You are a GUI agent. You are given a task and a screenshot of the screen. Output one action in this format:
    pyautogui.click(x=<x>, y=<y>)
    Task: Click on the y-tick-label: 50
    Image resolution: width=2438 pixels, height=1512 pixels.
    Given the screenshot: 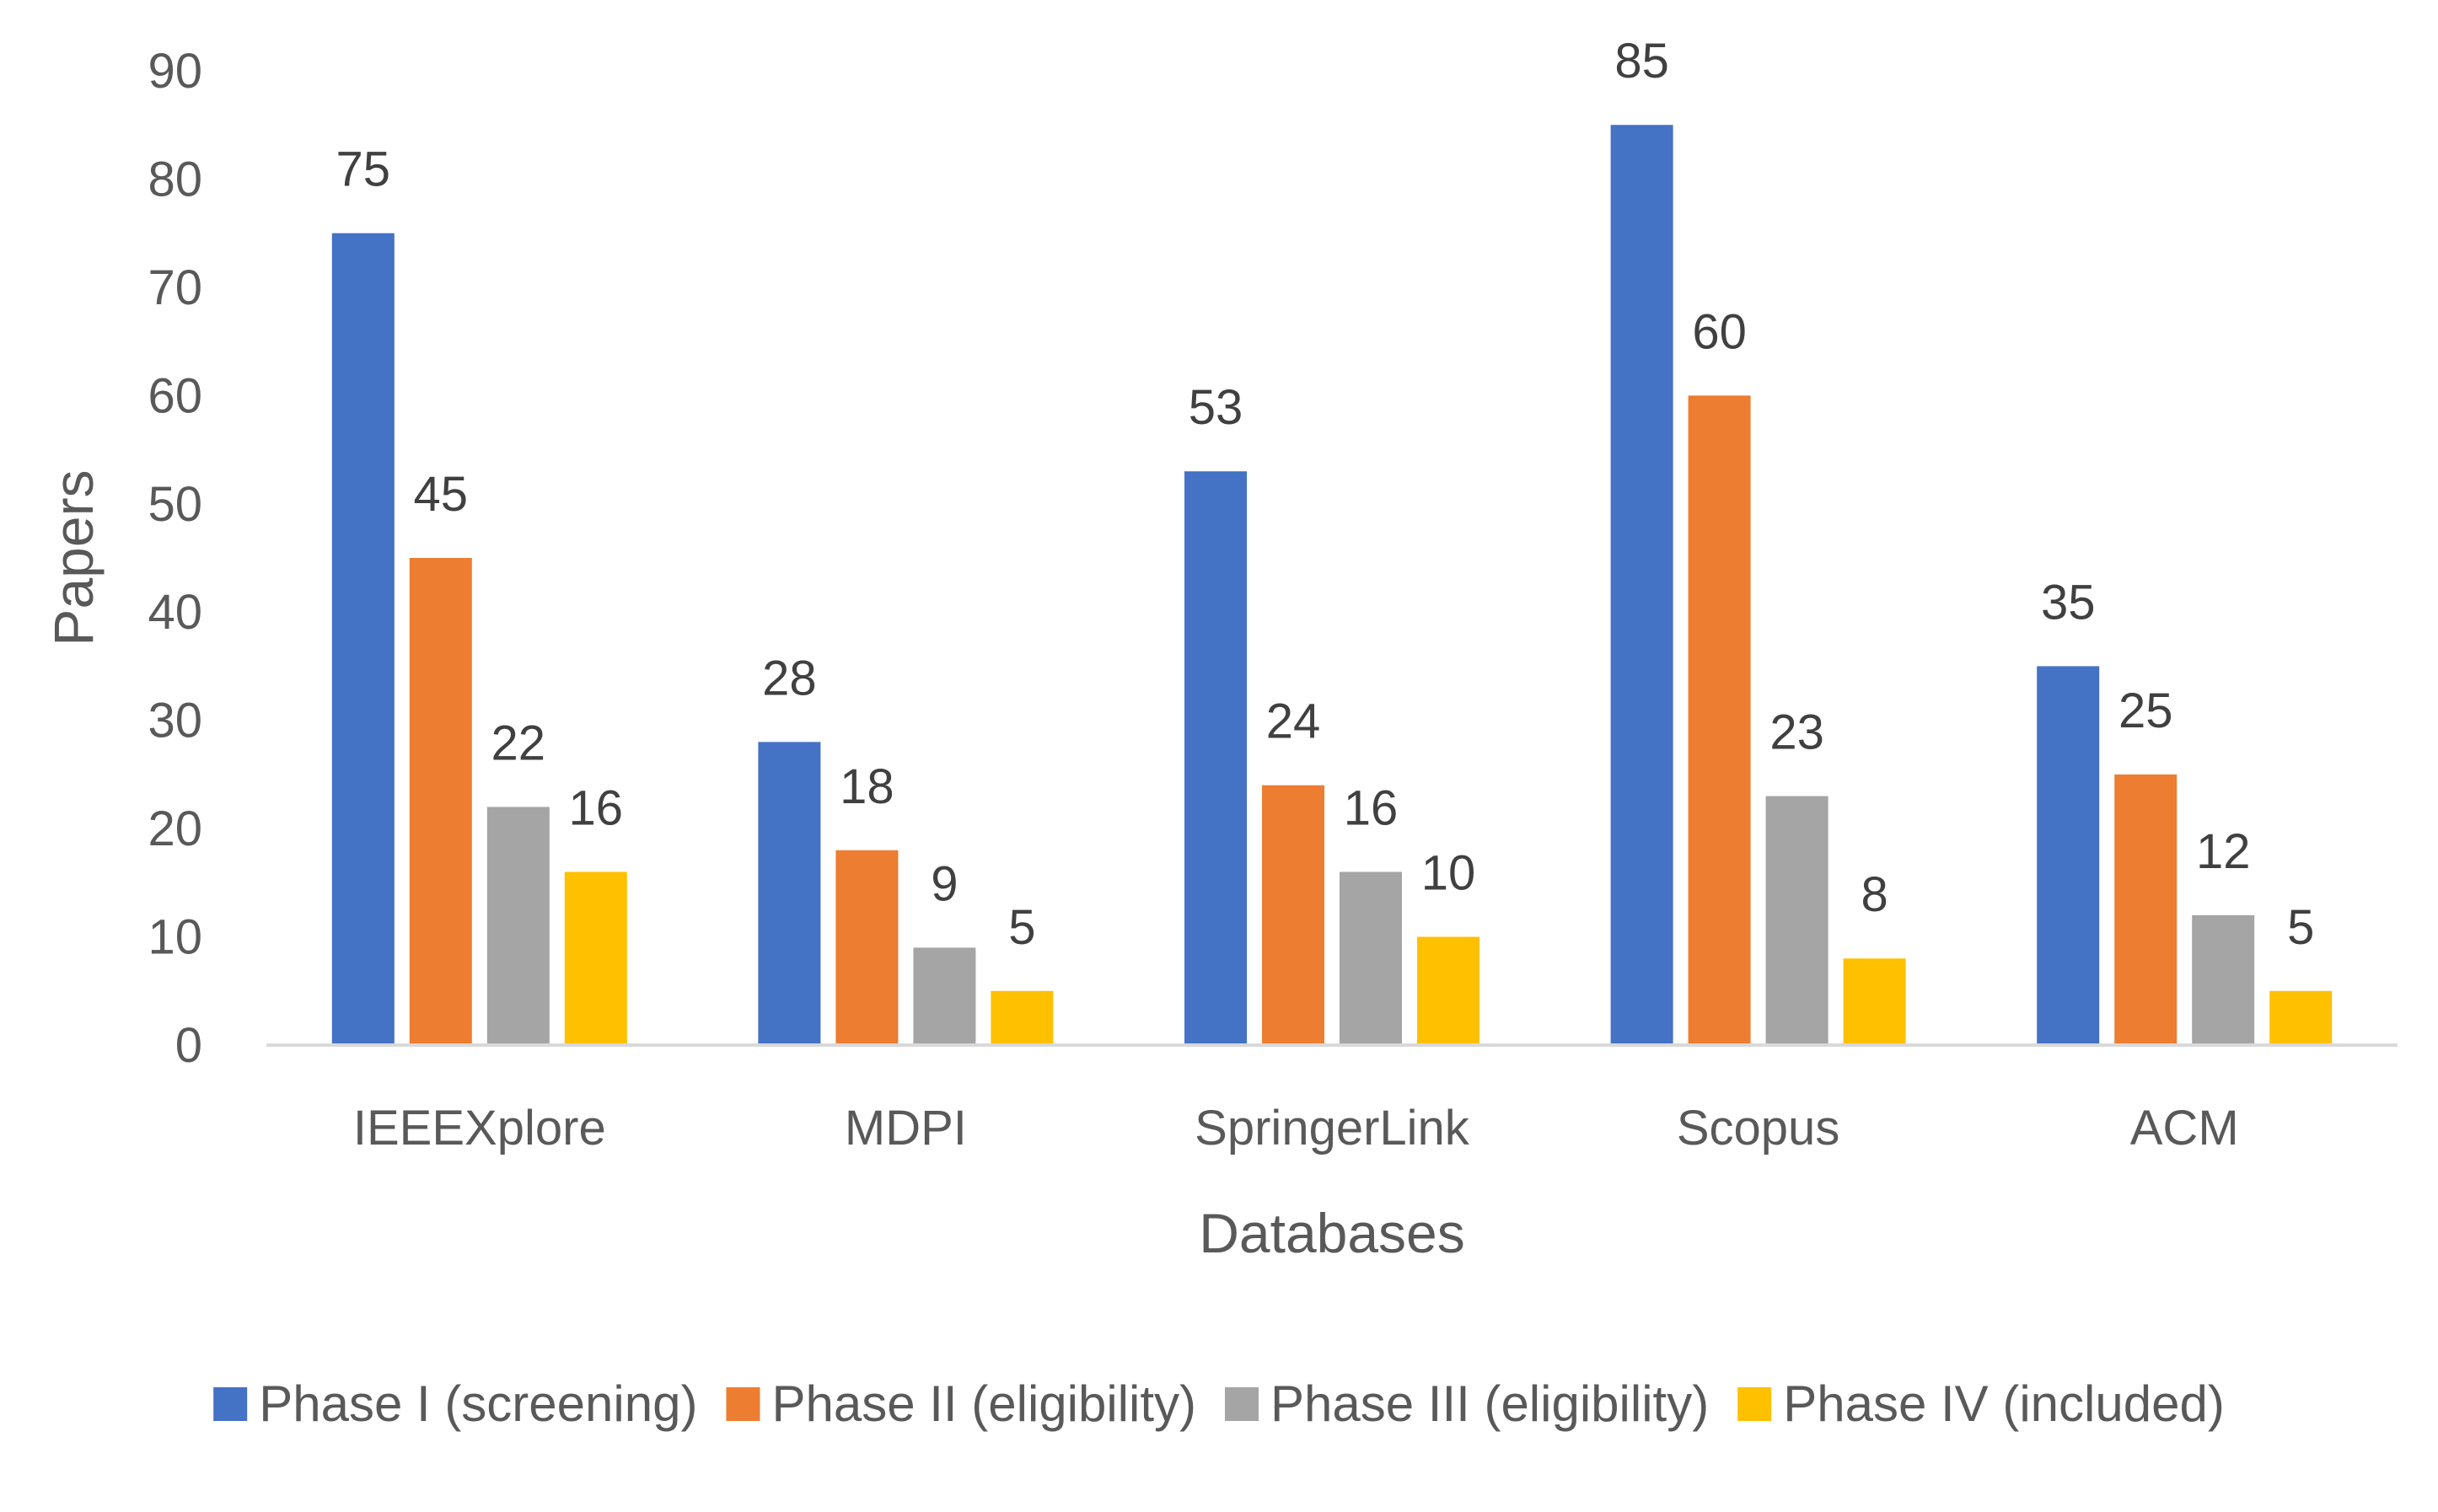 What is the action you would take?
    pyautogui.click(x=175, y=504)
    